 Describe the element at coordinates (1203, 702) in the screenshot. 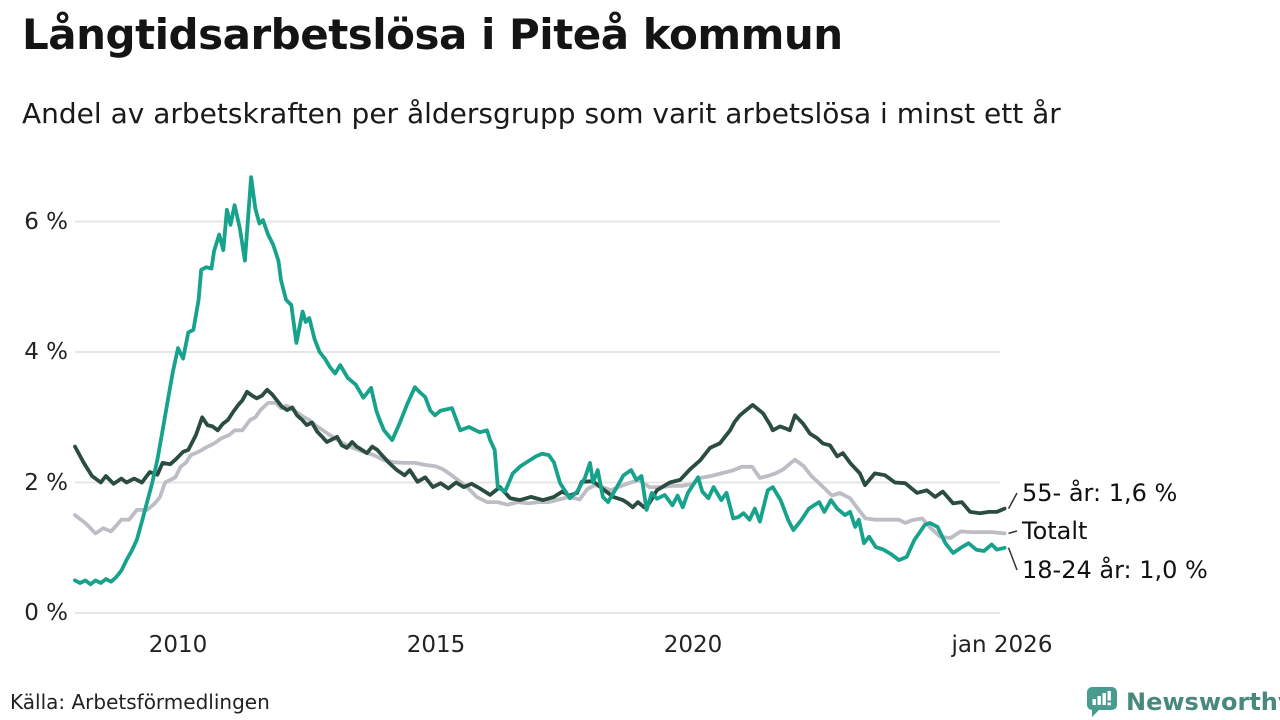

I see `newsworthy-wordmark: Newsworthy` at that location.